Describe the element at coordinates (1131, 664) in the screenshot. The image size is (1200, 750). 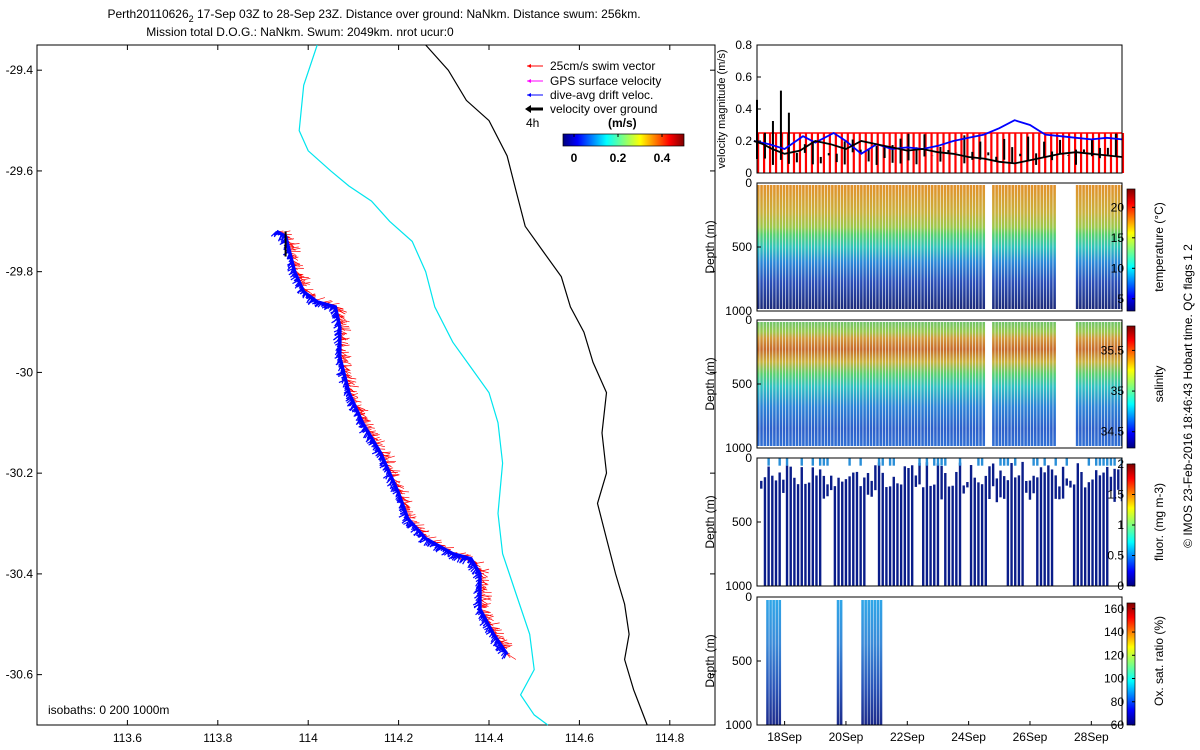
I see `oxygen-colorbar` at that location.